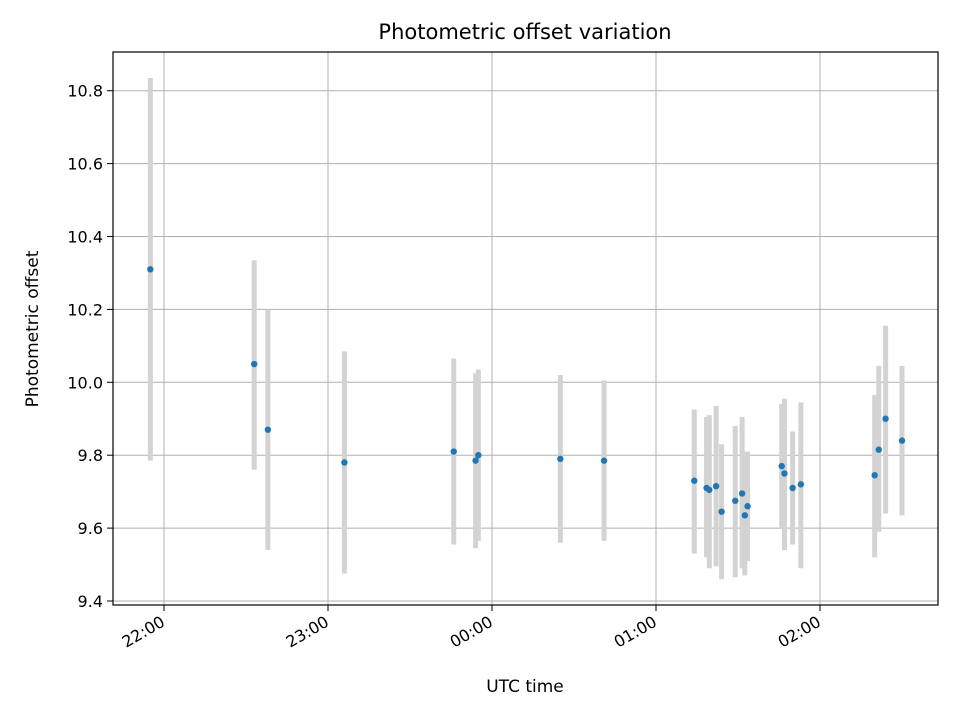  Describe the element at coordinates (33, 328) in the screenshot. I see `y-axis-label: Photometric offset` at that location.